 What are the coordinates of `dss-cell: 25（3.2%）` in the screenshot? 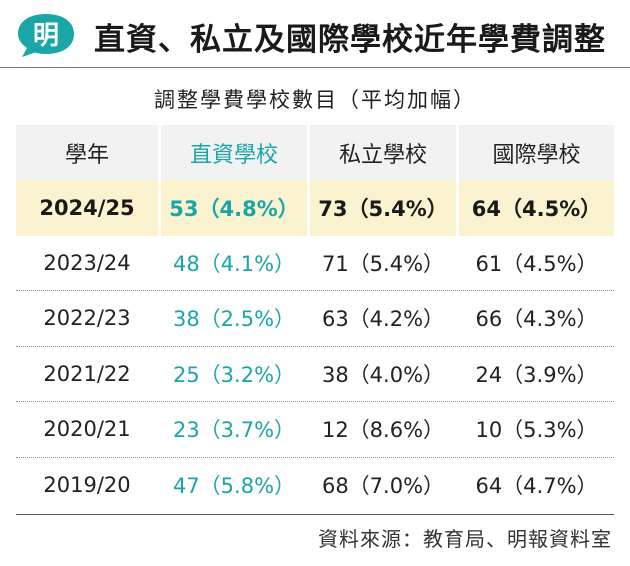 It's located at (235, 373).